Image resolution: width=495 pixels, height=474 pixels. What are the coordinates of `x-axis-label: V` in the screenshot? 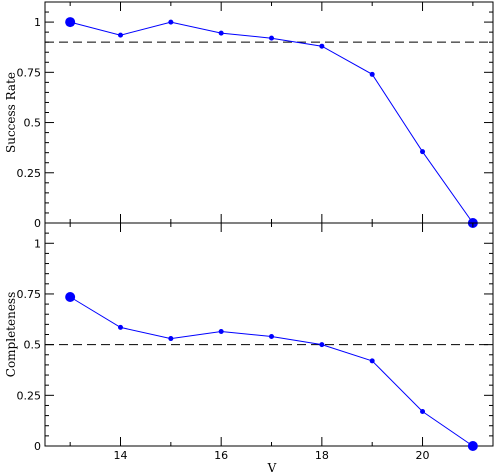 It's located at (272, 467).